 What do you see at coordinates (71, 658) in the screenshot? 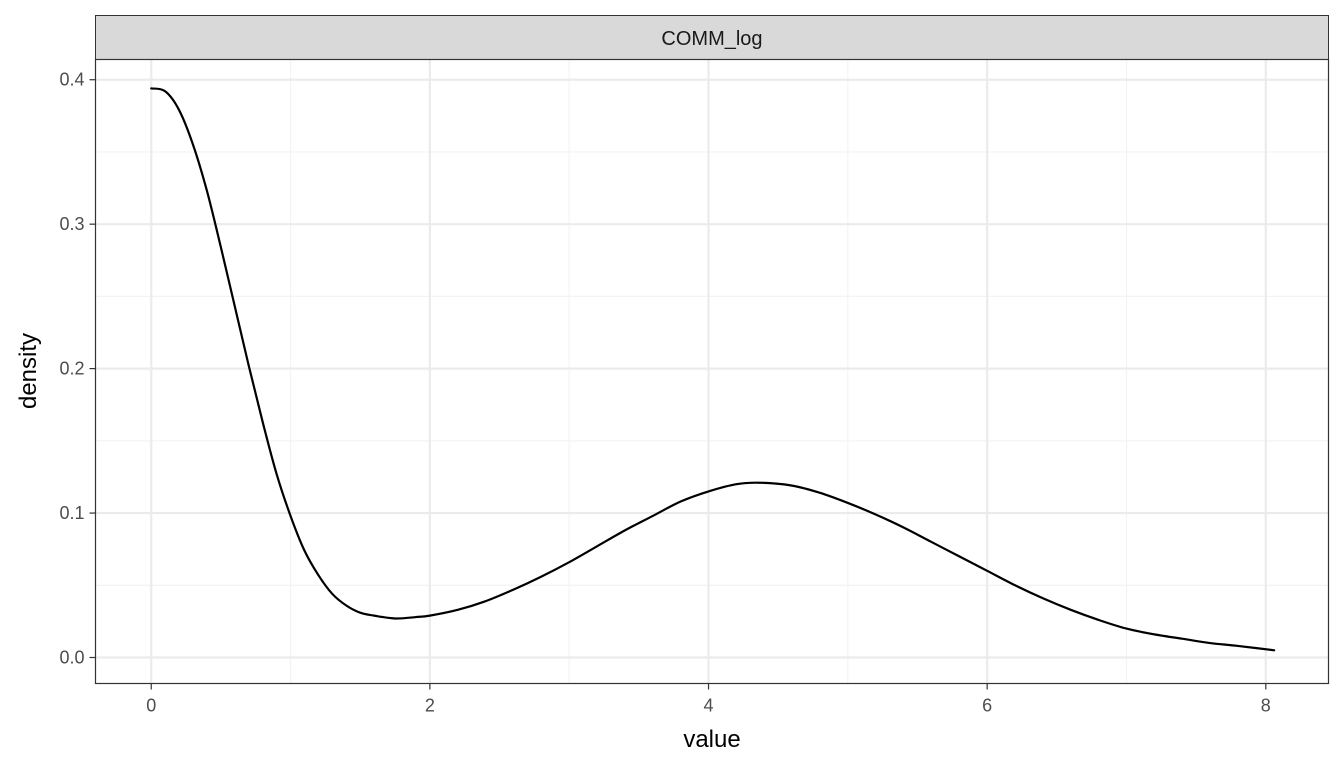
I see `y-tick-label: 0.0` at bounding box center [71, 658].